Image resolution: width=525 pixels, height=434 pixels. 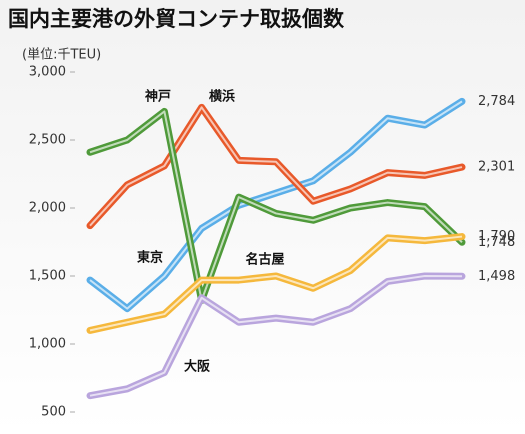 I want to click on chart-title: 国内主要港の外貿コンテナ取扱個数, so click(x=176, y=19).